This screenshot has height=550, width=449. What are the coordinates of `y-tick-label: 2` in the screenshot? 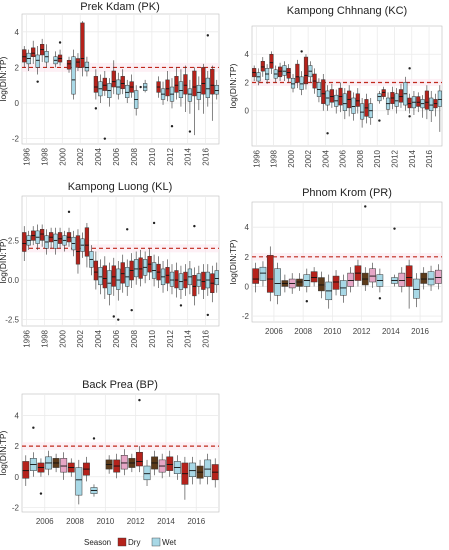 It's located at (17, 67).